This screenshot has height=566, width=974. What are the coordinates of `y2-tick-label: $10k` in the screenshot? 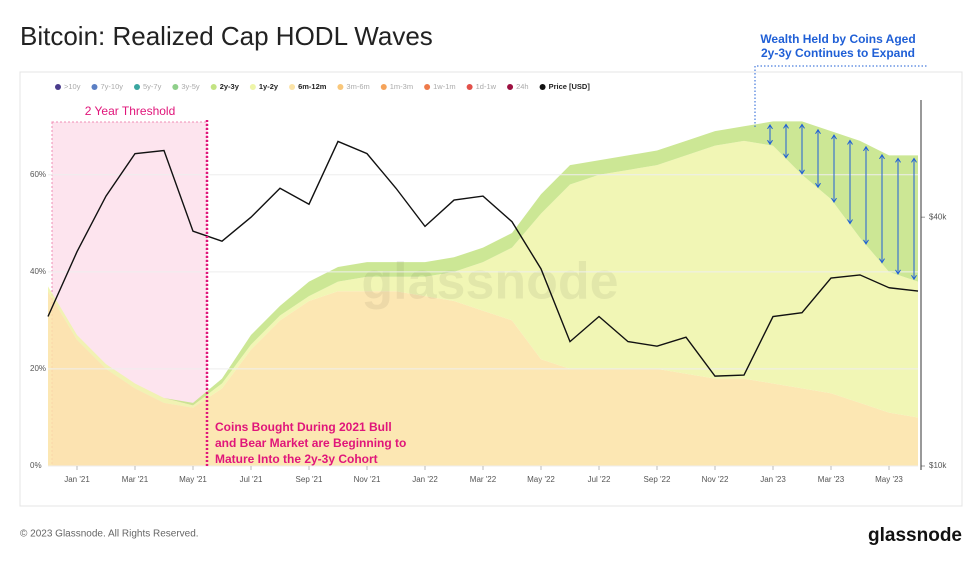 It's located at (938, 465).